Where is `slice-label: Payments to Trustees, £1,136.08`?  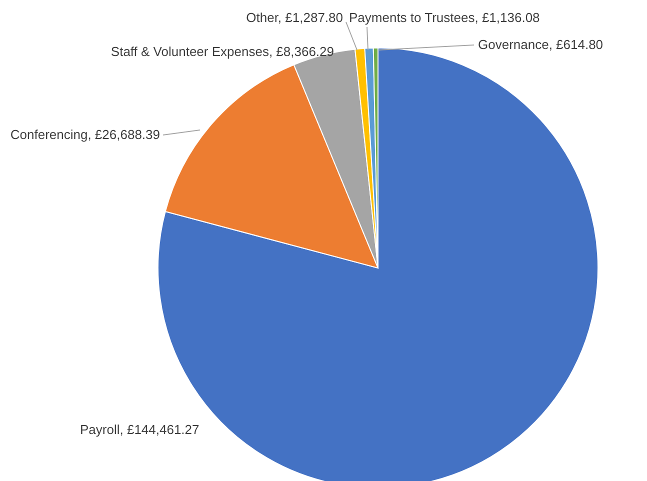
slice-label: Payments to Trustees, £1,136.08 is located at coordinates (444, 17).